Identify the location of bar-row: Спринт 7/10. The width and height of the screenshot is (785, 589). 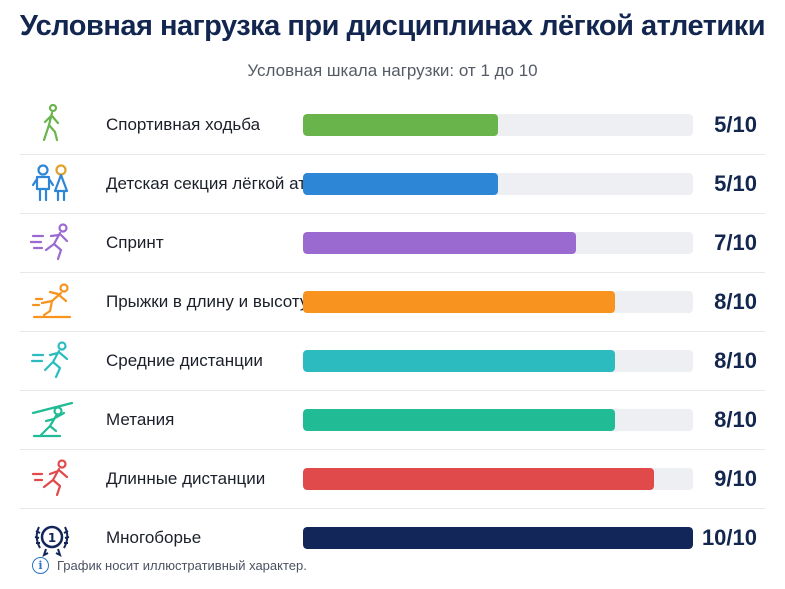
(392, 243).